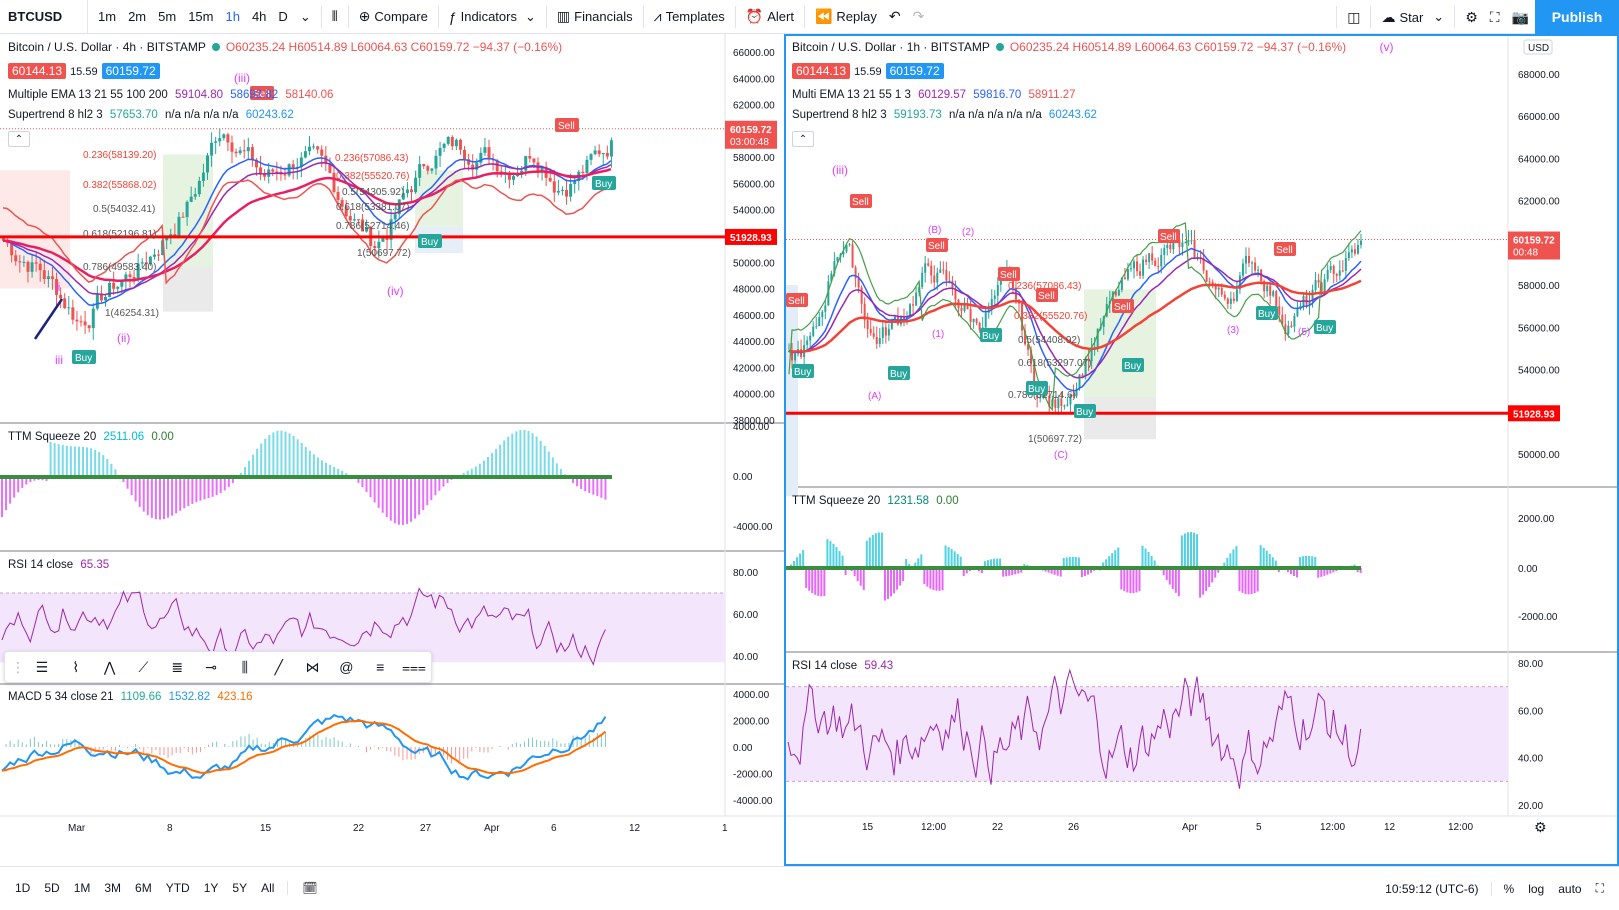 The width and height of the screenshot is (1619, 910). Describe the element at coordinates (335, 17) in the screenshot. I see `chart-type-button: ⫴` at that location.